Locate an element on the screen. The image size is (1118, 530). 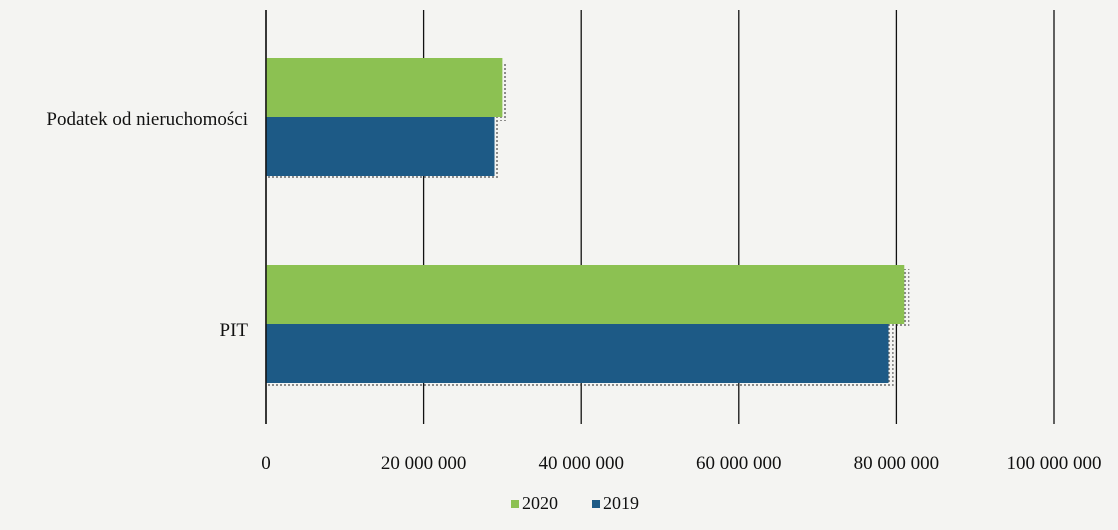
x-tick-label: 40 000 000 is located at coordinates (581, 463).